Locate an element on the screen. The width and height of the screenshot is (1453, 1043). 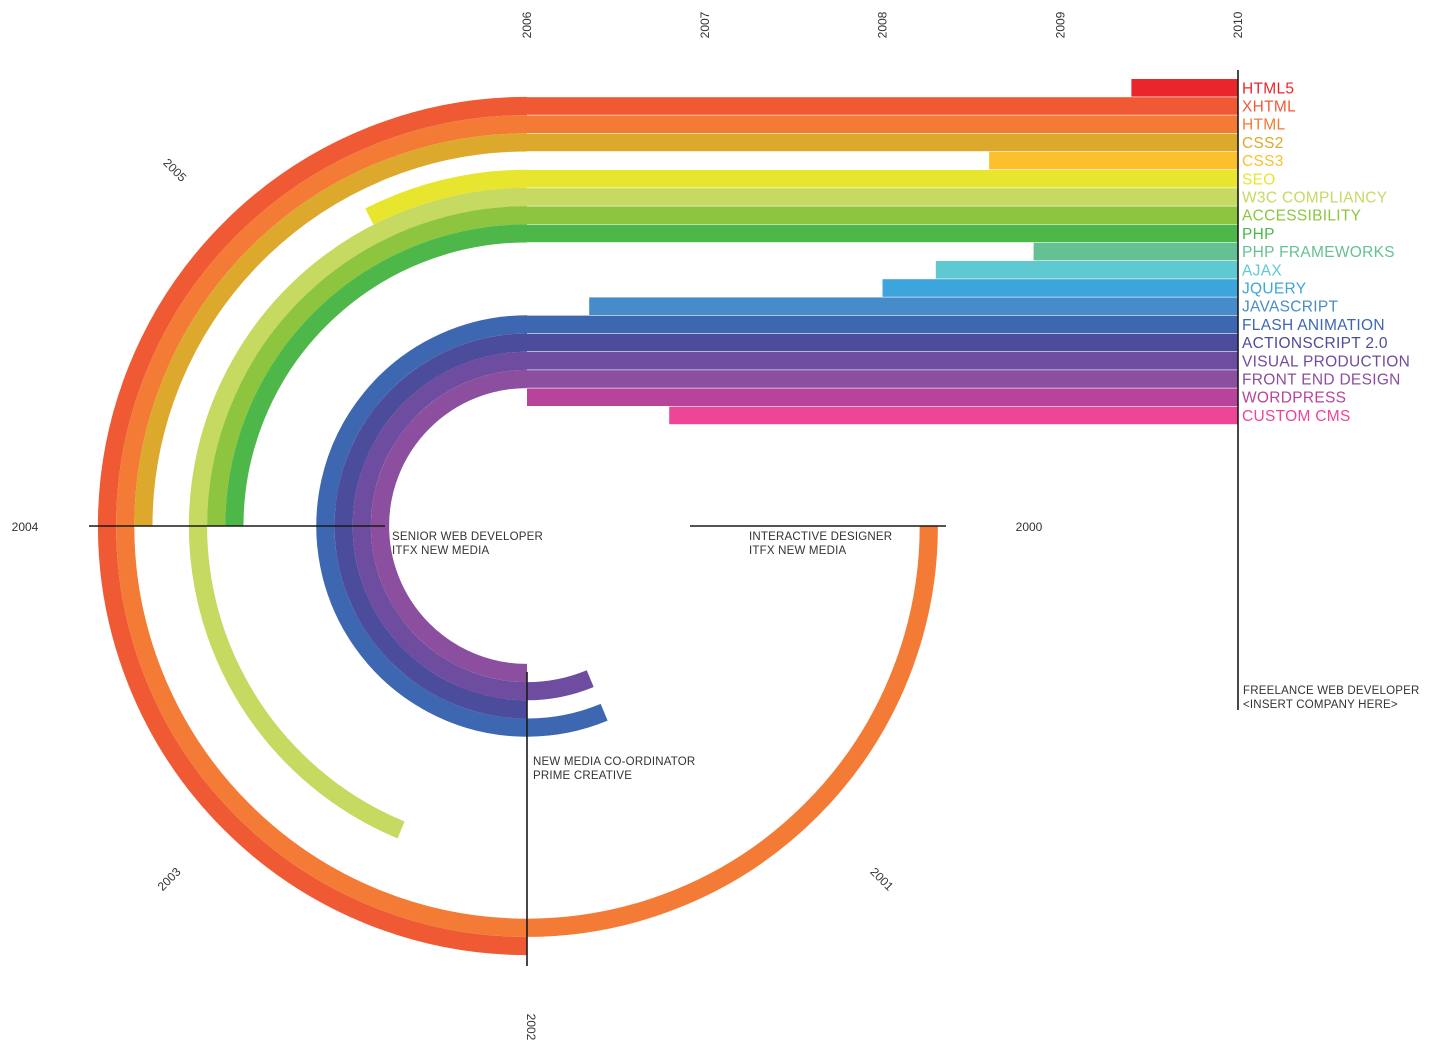
skill-label-accessibility: ACCESSIBILITY is located at coordinates (1301, 216).